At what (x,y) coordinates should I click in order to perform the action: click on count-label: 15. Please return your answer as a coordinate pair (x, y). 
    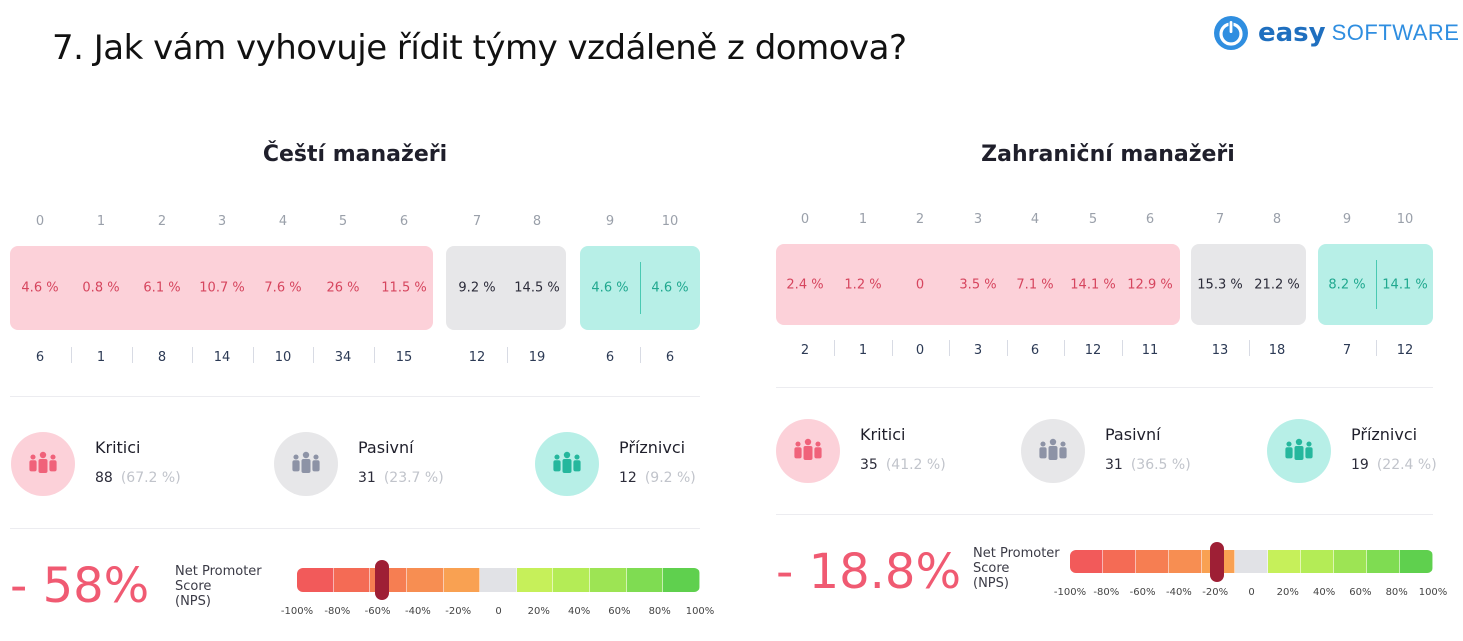
    Looking at the image, I should click on (404, 357).